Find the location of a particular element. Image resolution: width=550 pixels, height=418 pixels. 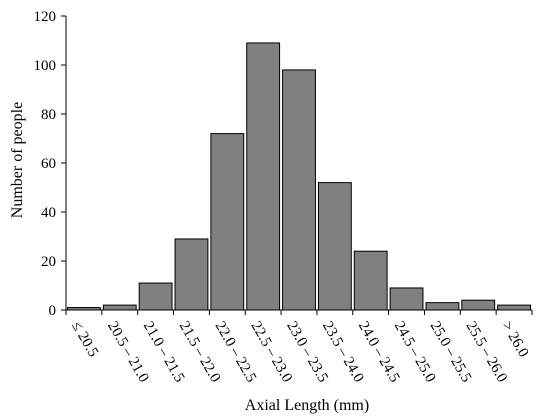

y-axis-label: Number of people is located at coordinates (17, 160).